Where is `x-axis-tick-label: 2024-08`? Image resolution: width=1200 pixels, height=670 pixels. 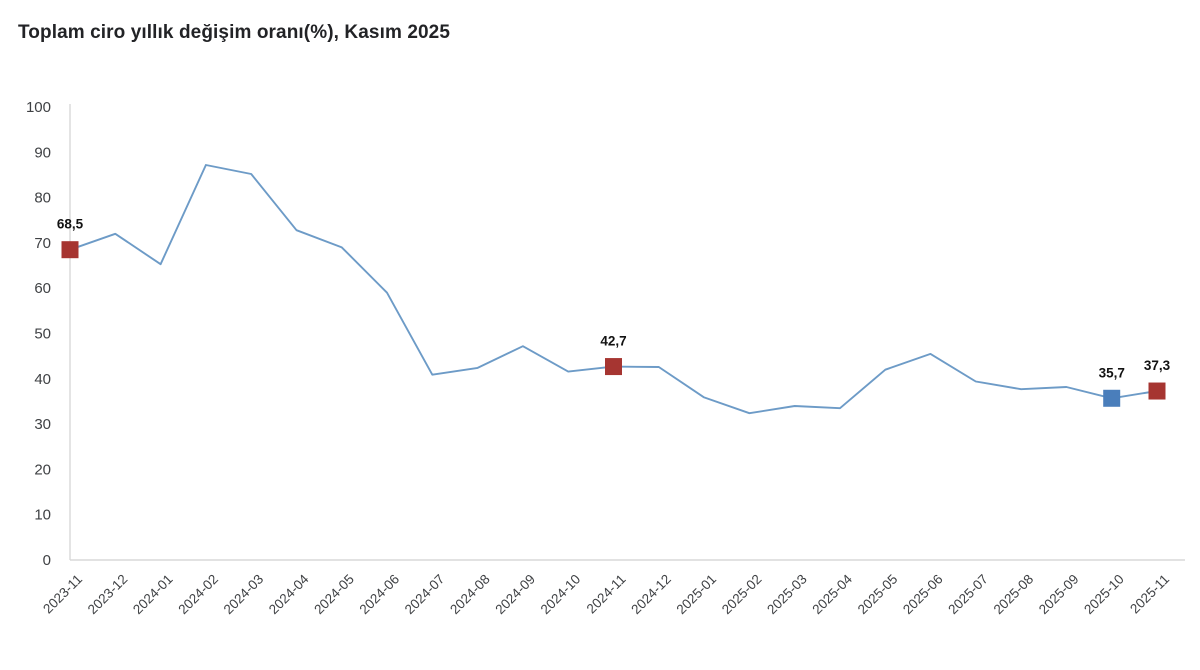
x-axis-tick-label: 2024-08 is located at coordinates (470, 595).